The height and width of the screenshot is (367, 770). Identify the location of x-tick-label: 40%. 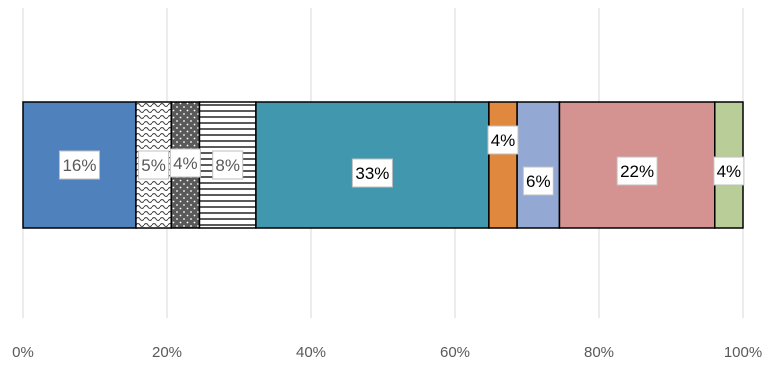
(311, 352).